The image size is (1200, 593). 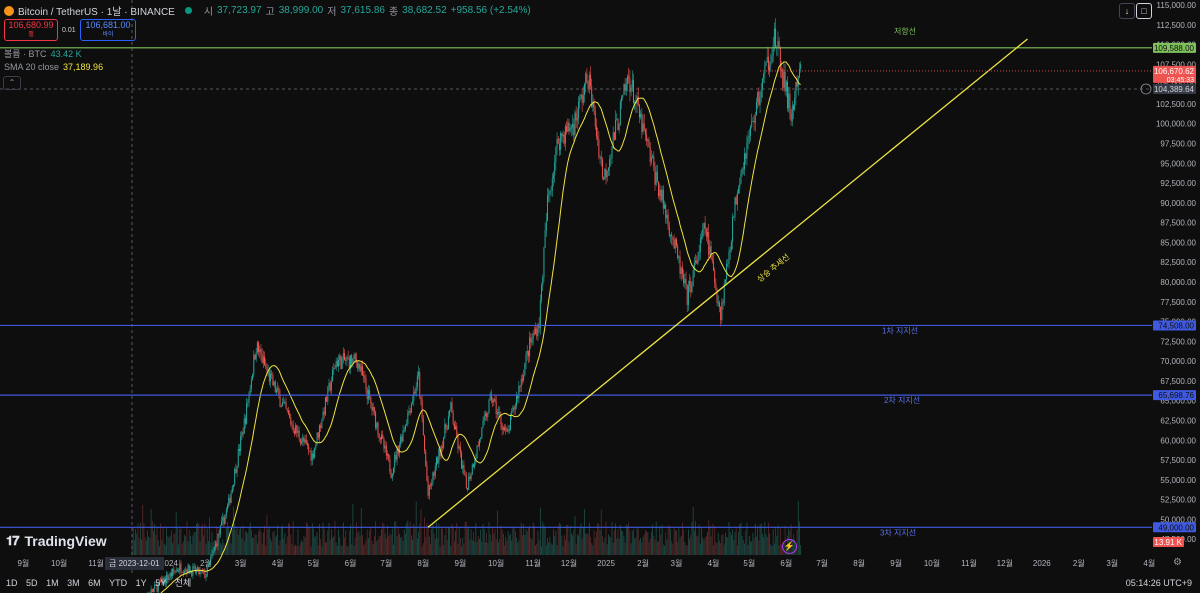 What do you see at coordinates (1127, 11) in the screenshot?
I see `download-icon: ↓` at bounding box center [1127, 11].